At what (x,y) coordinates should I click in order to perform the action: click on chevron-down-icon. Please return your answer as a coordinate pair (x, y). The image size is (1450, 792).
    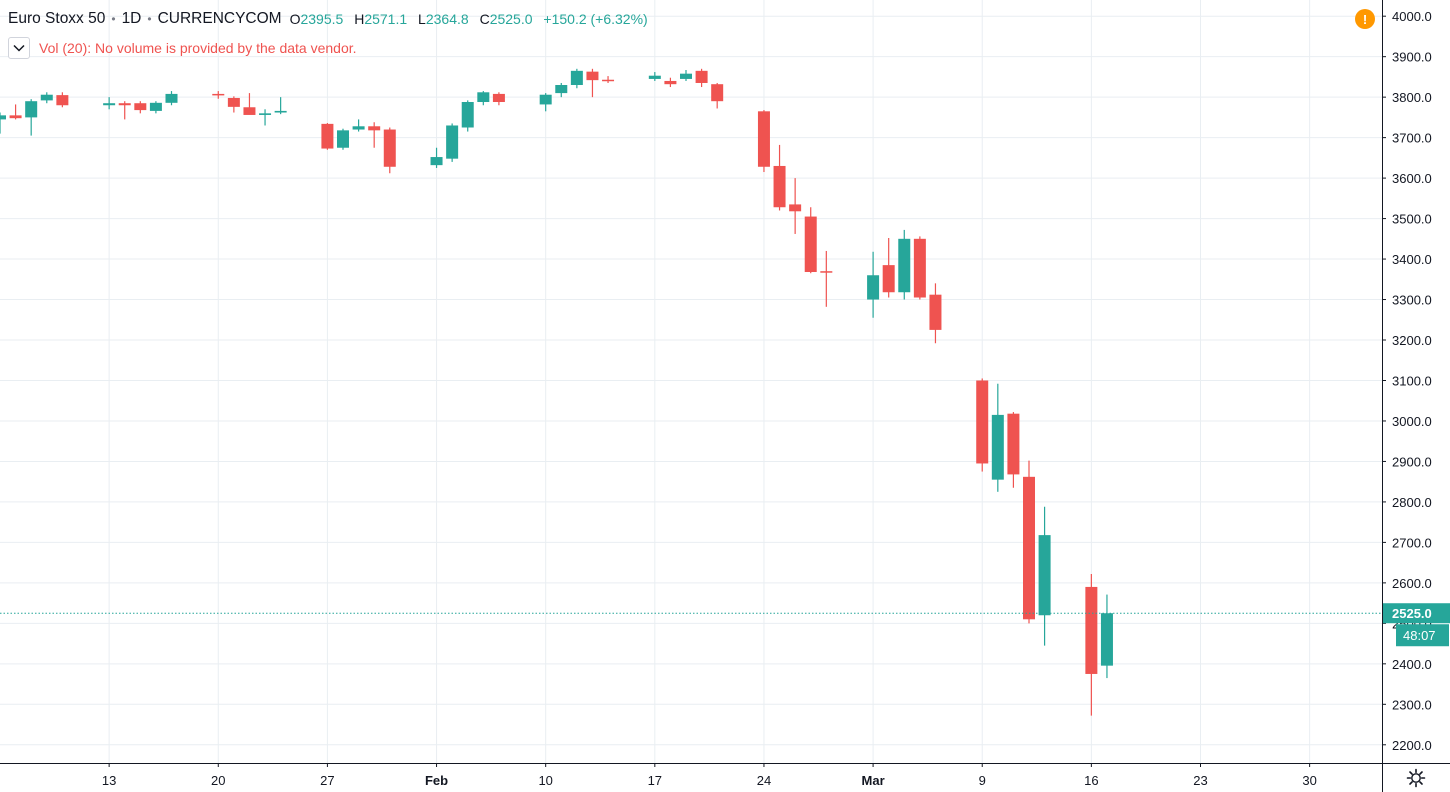
    Looking at the image, I should click on (19, 48).